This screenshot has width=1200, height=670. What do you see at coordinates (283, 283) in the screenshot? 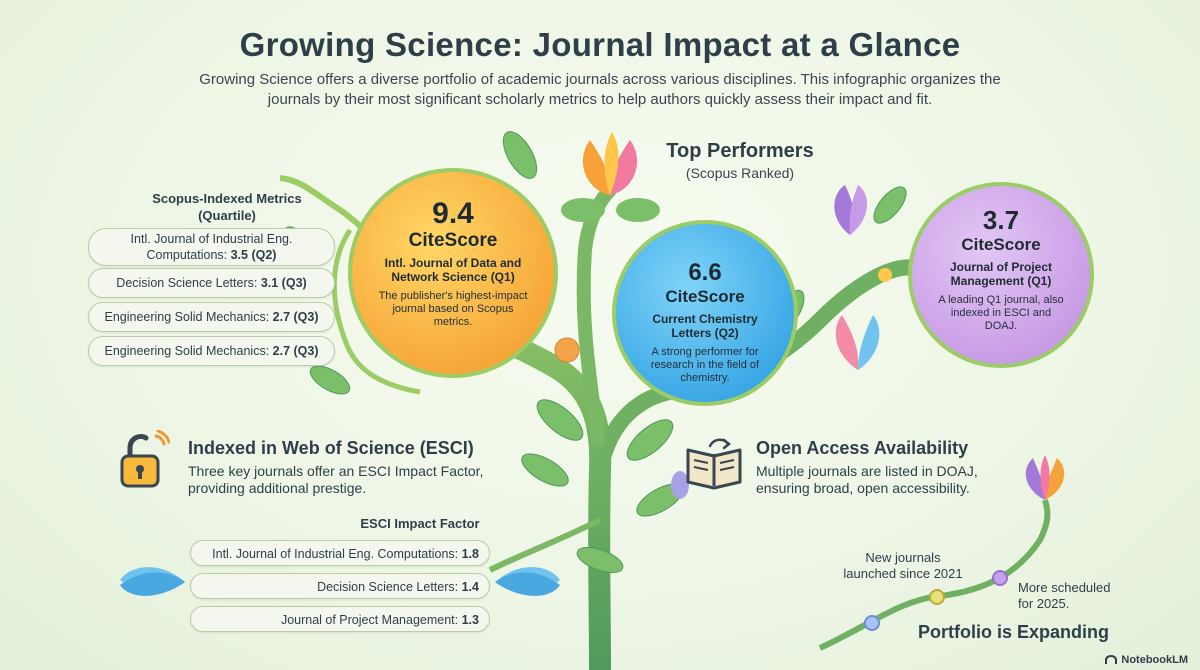
I see `scopus-item-value: 3.1 (Q3)` at bounding box center [283, 283].